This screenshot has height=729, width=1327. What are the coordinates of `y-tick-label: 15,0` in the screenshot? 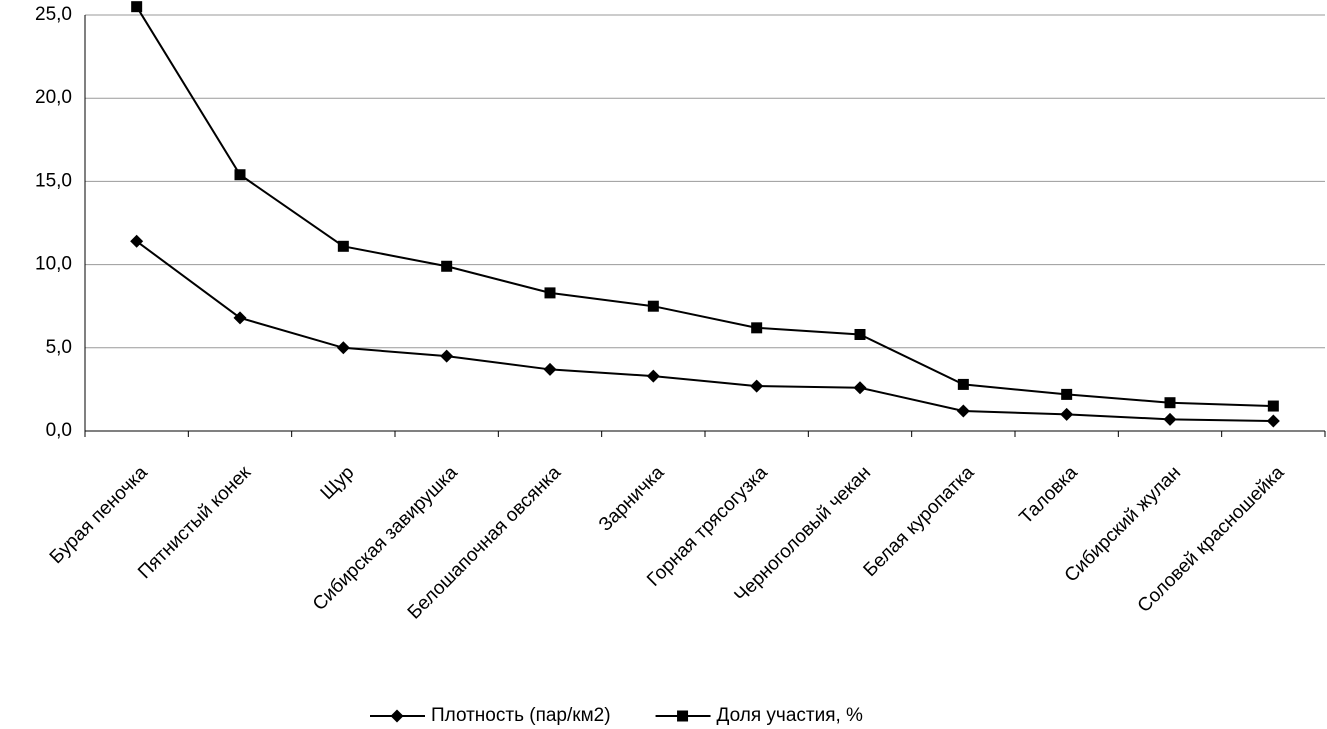 It's located at (53, 180).